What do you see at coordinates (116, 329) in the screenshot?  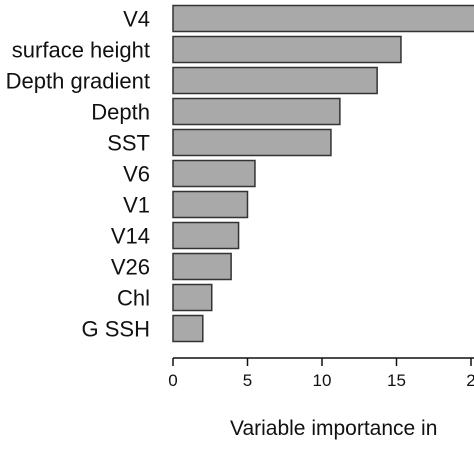 I see `category-label-10: G SSH` at bounding box center [116, 329].